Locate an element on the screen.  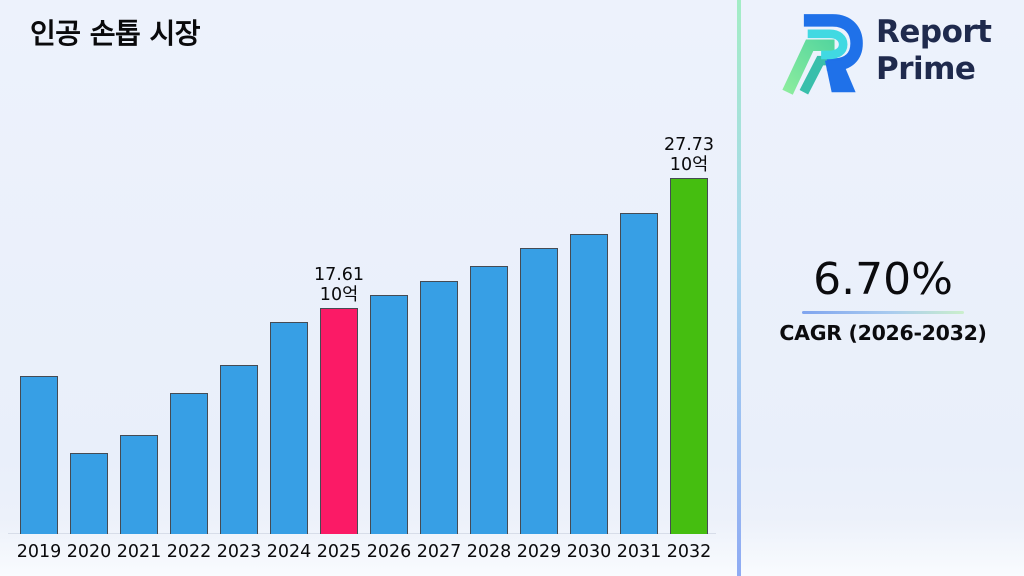
x-tick-2031: 2031 is located at coordinates (639, 552).